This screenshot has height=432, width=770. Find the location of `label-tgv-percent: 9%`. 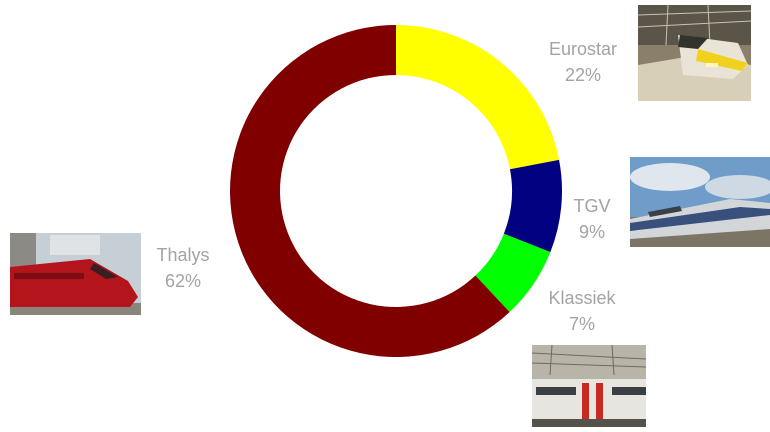

label-tgv-percent: 9% is located at coordinates (591, 232).